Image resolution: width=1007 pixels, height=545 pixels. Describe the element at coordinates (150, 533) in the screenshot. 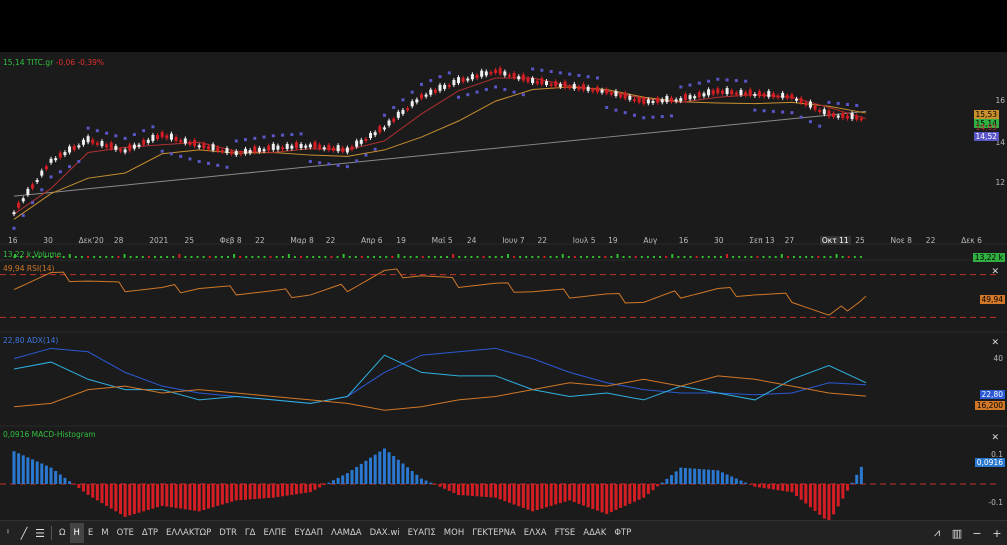

I see `symbol-button: ΔΤΡ` at that location.